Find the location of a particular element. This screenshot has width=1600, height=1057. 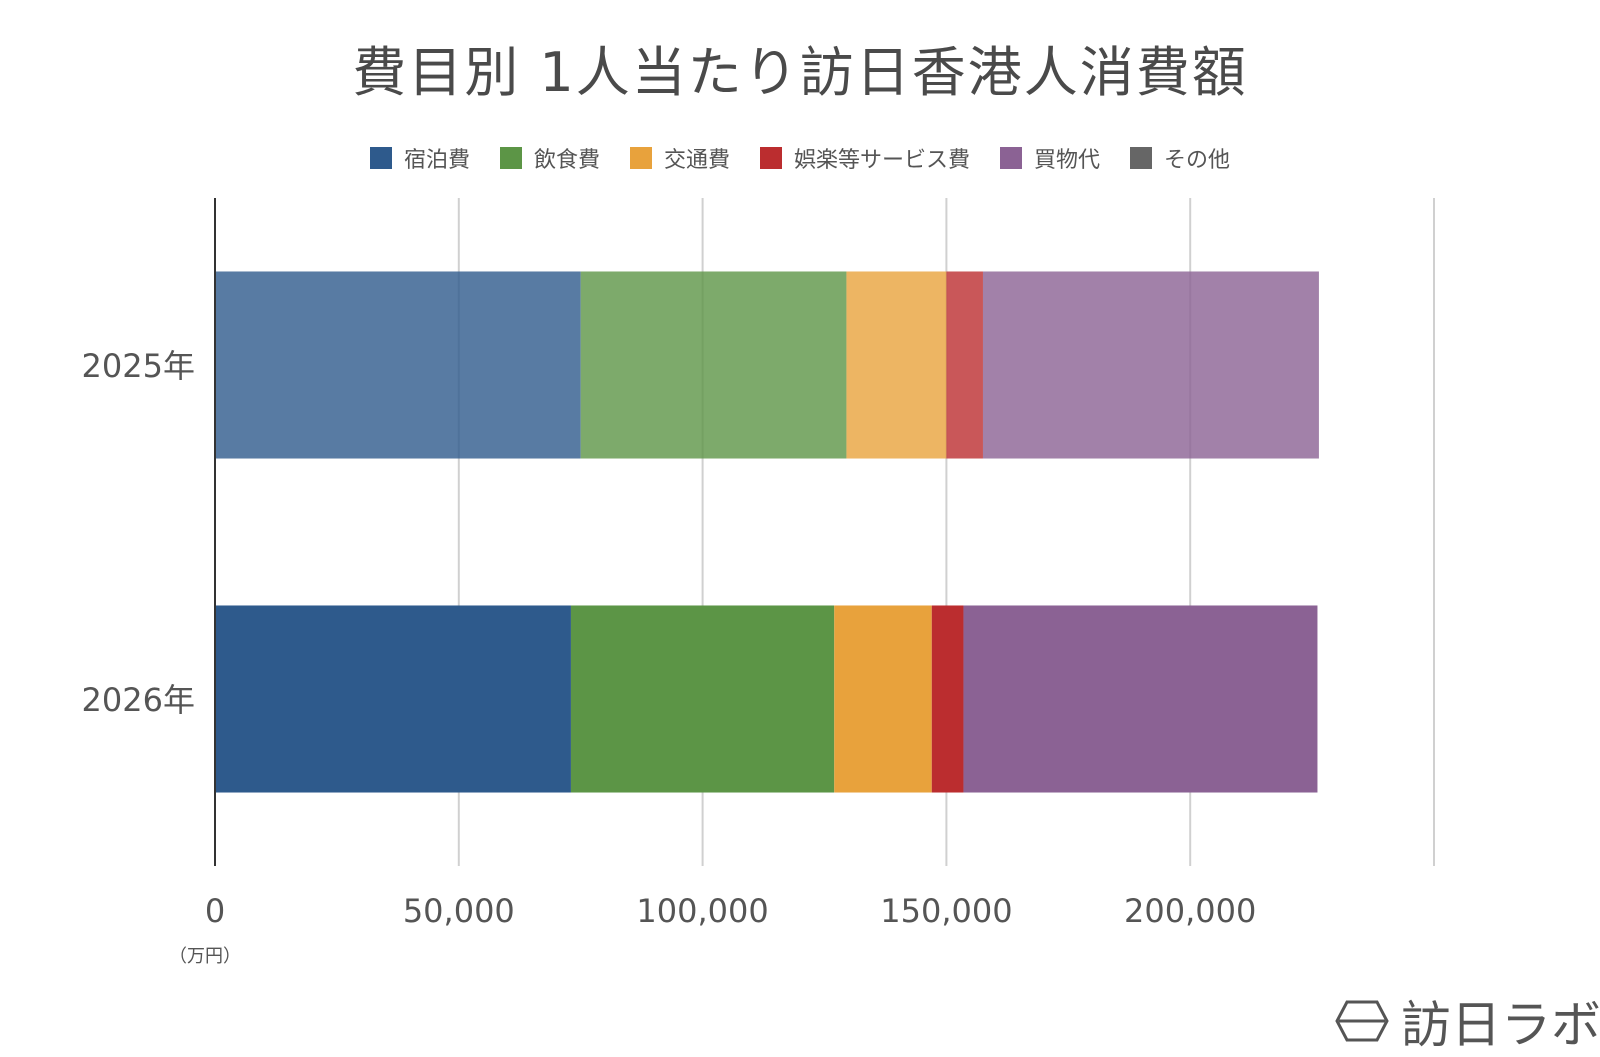

x-tick-label: 50,000 is located at coordinates (459, 911).